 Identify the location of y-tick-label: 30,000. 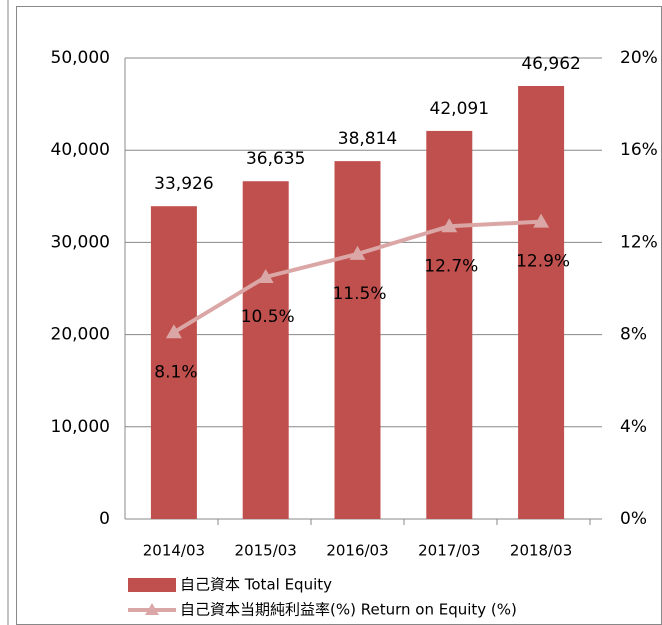
(80, 242).